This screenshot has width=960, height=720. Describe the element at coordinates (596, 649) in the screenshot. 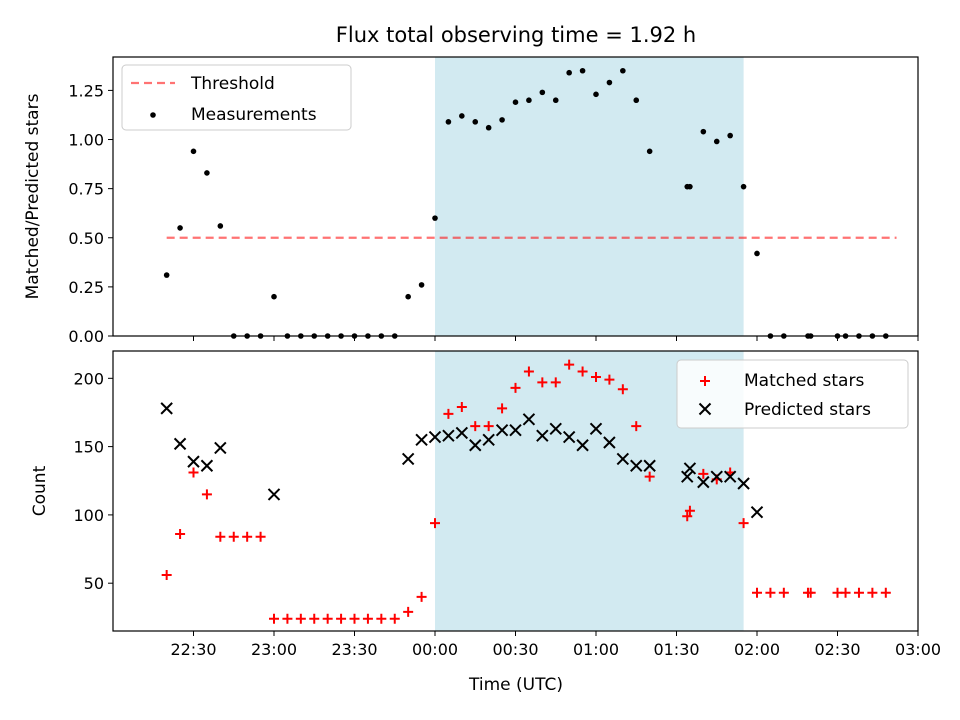

I see `x-tick-label: 01:00` at that location.